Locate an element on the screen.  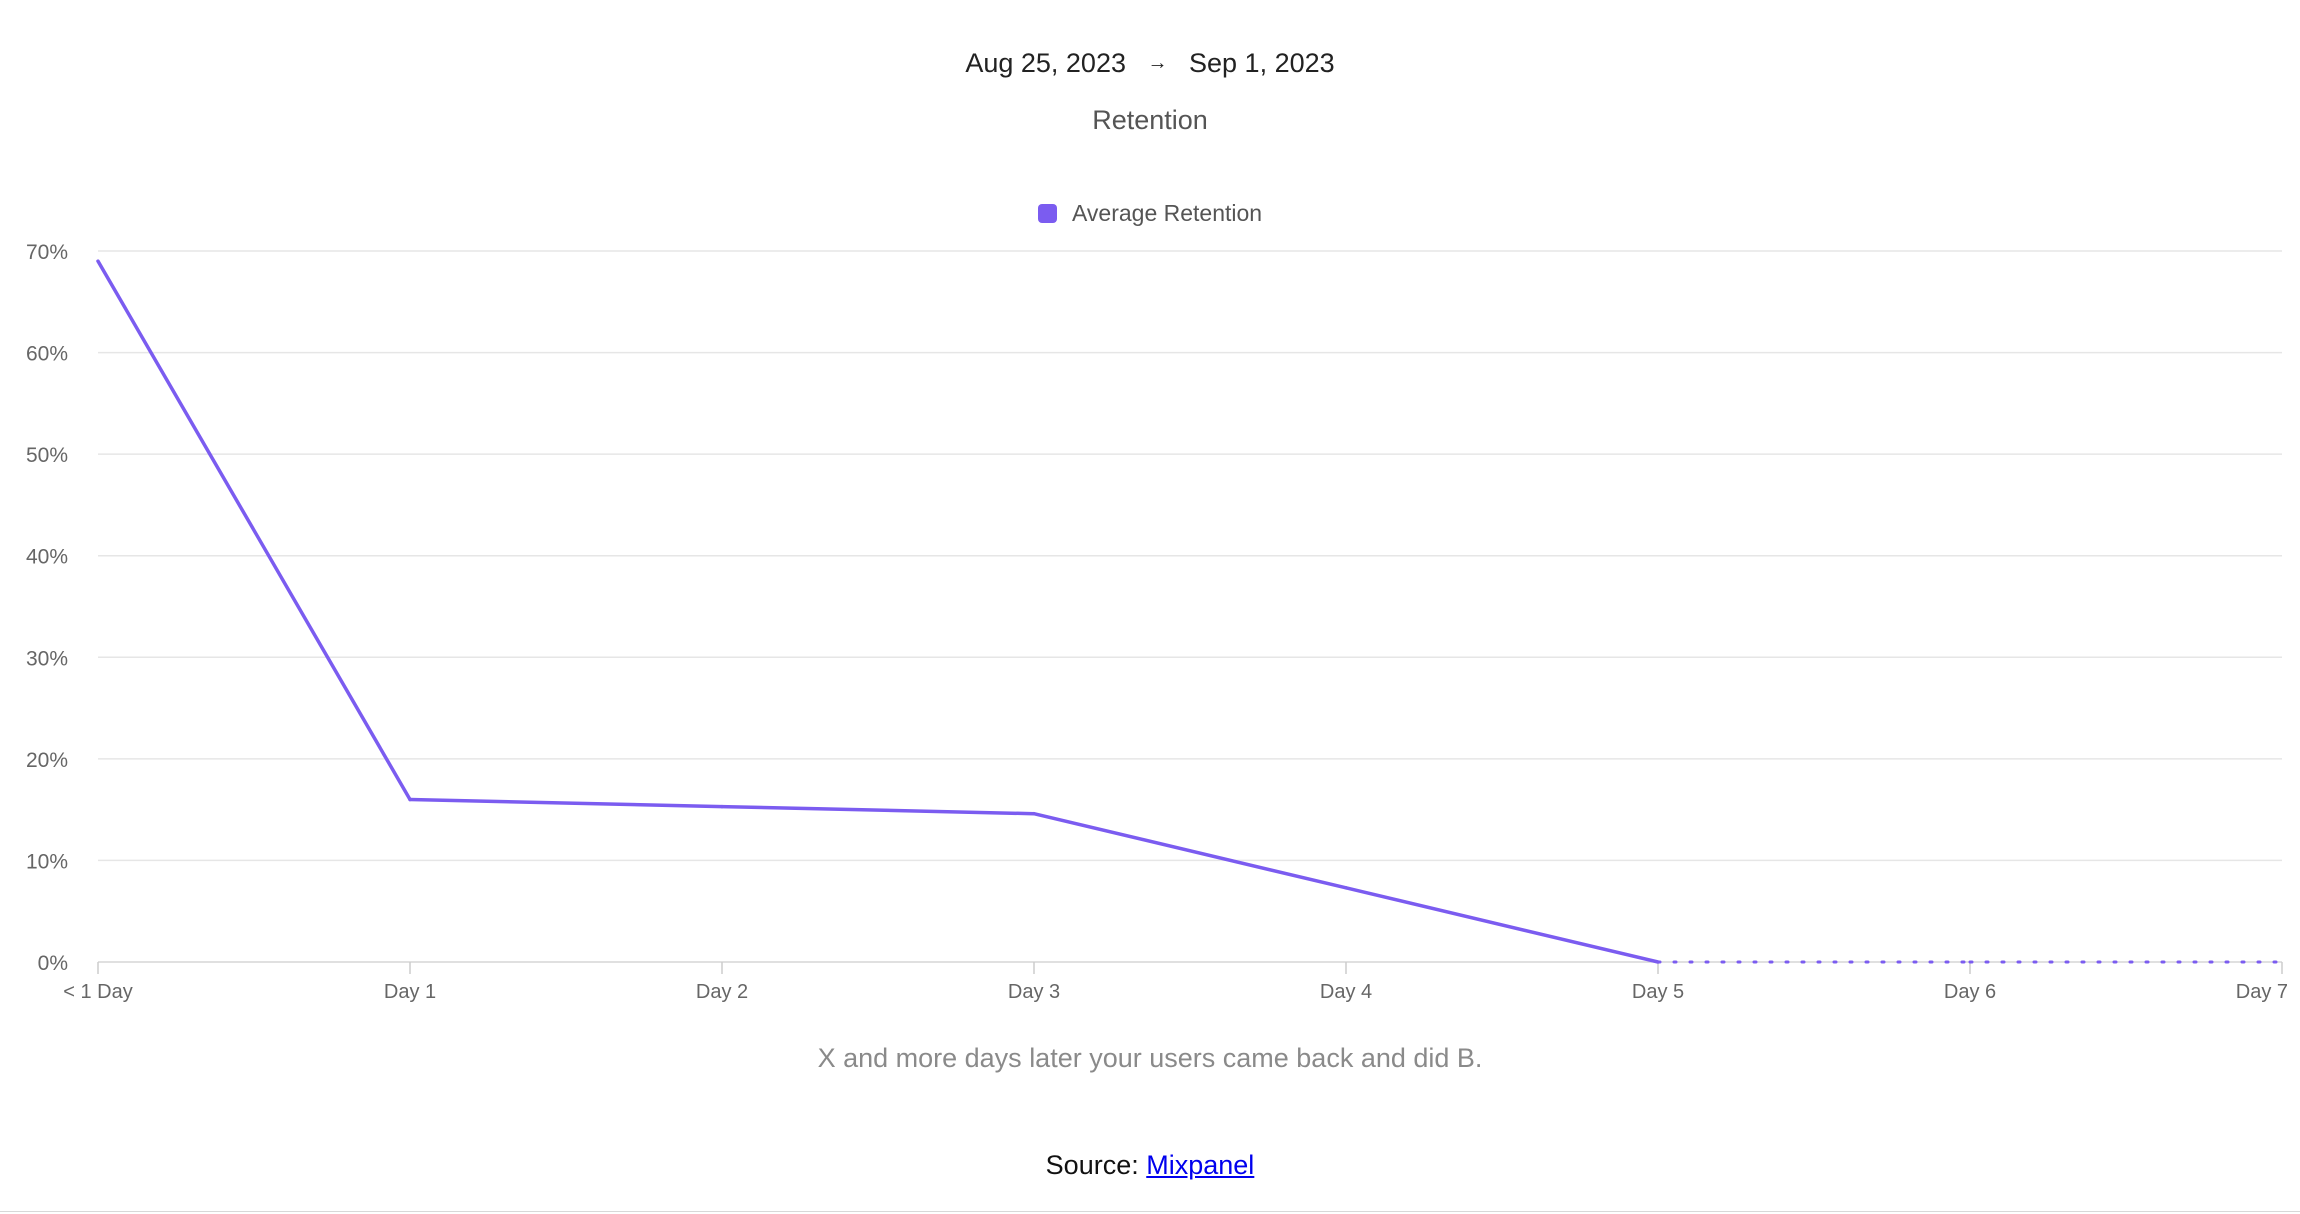
y-tick-label: 70% is located at coordinates (47, 252).